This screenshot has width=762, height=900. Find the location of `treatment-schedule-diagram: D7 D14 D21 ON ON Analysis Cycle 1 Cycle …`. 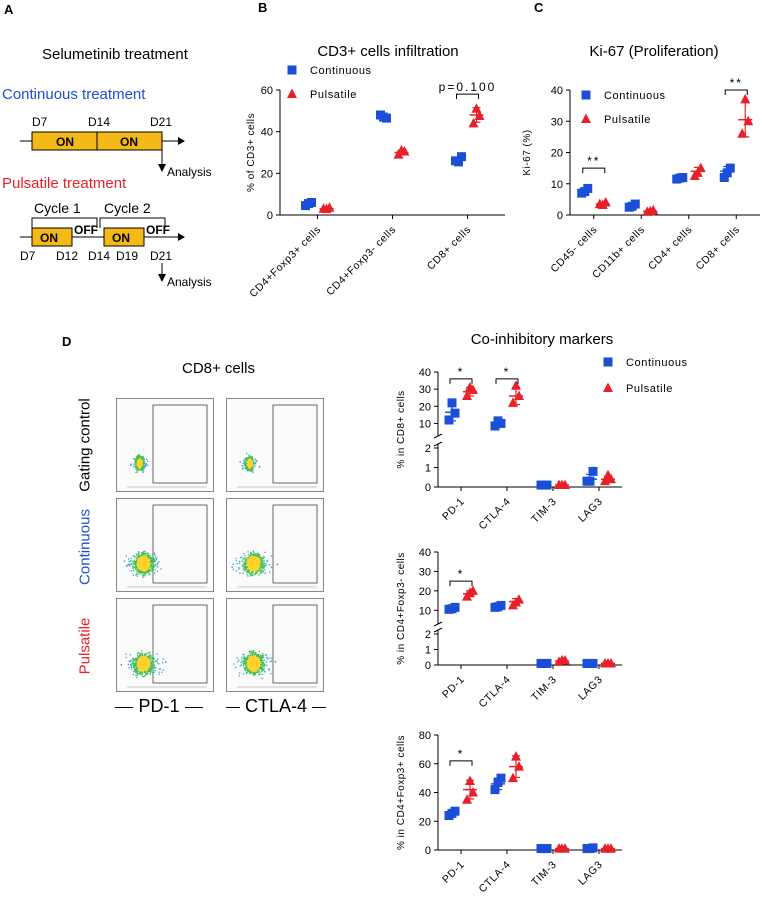

treatment-schedule-diagram: D7 D14 D21 ON ON Analysis Cycle 1 Cycle … is located at coordinates (116, 202).